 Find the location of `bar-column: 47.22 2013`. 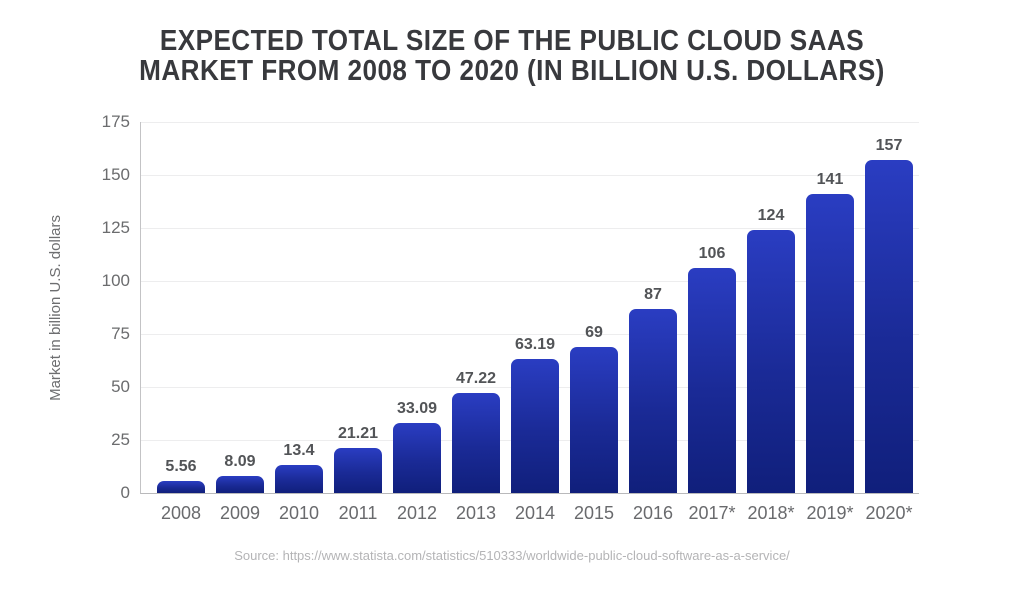

bar-column: 47.22 2013 is located at coordinates (476, 322).